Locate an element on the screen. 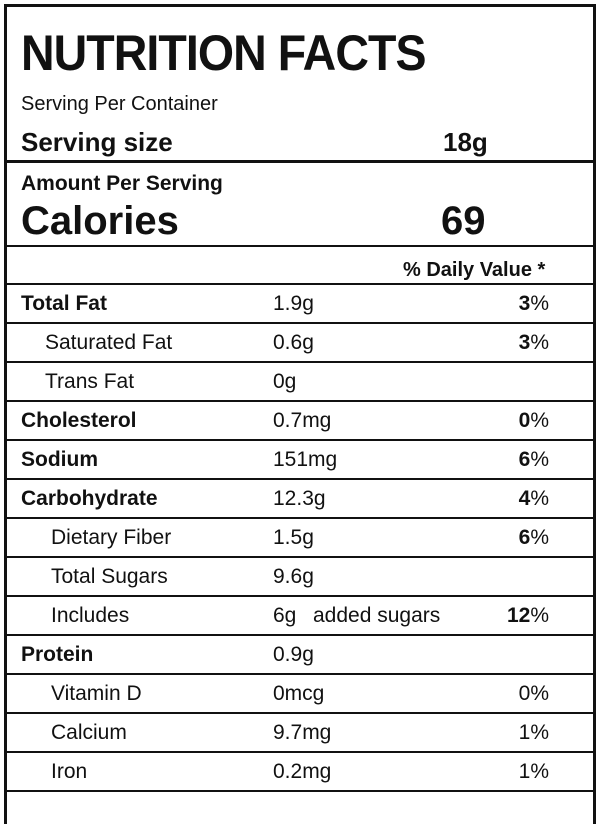  calories-label: Calories is located at coordinates (100, 221).